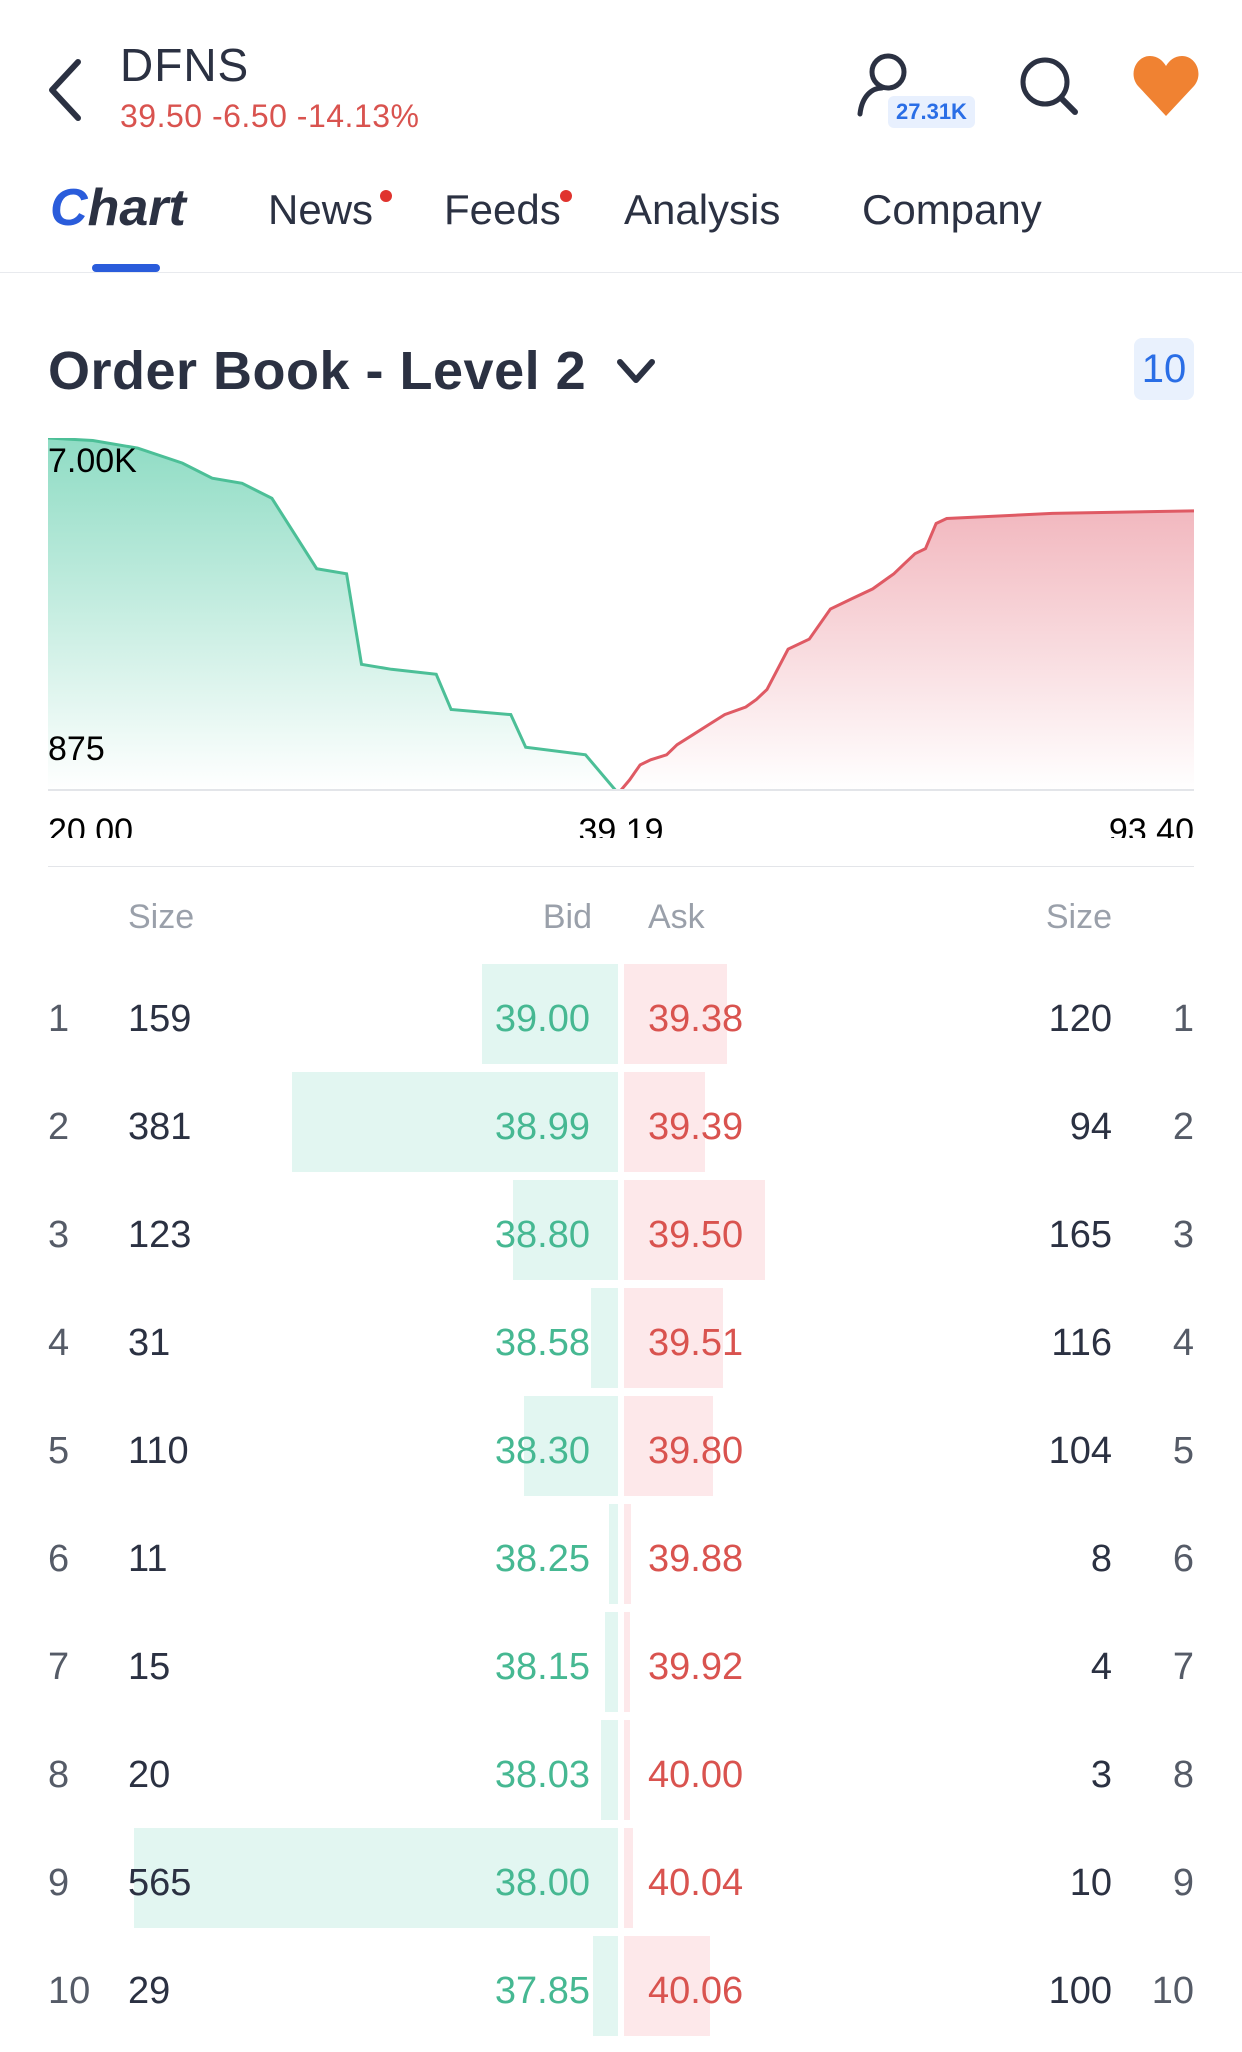 Image resolution: width=1242 pixels, height=2052 pixels. I want to click on order-book-title: Order Book - Level 2, so click(317, 371).